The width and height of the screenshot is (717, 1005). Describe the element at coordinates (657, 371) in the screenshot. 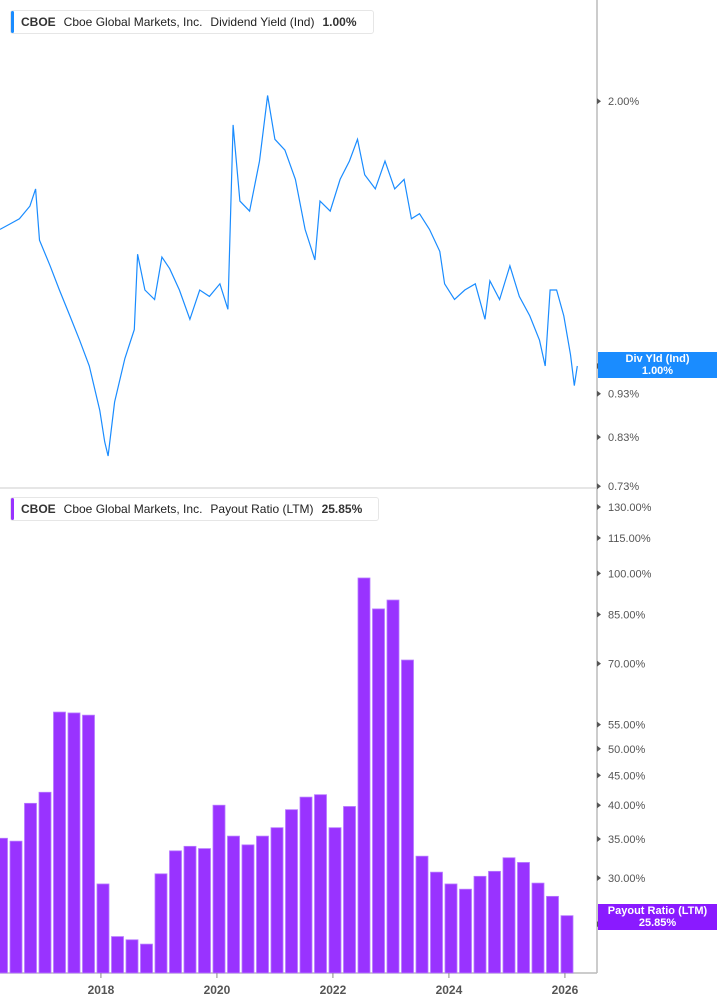

I see `tag-value: 1.00%` at that location.